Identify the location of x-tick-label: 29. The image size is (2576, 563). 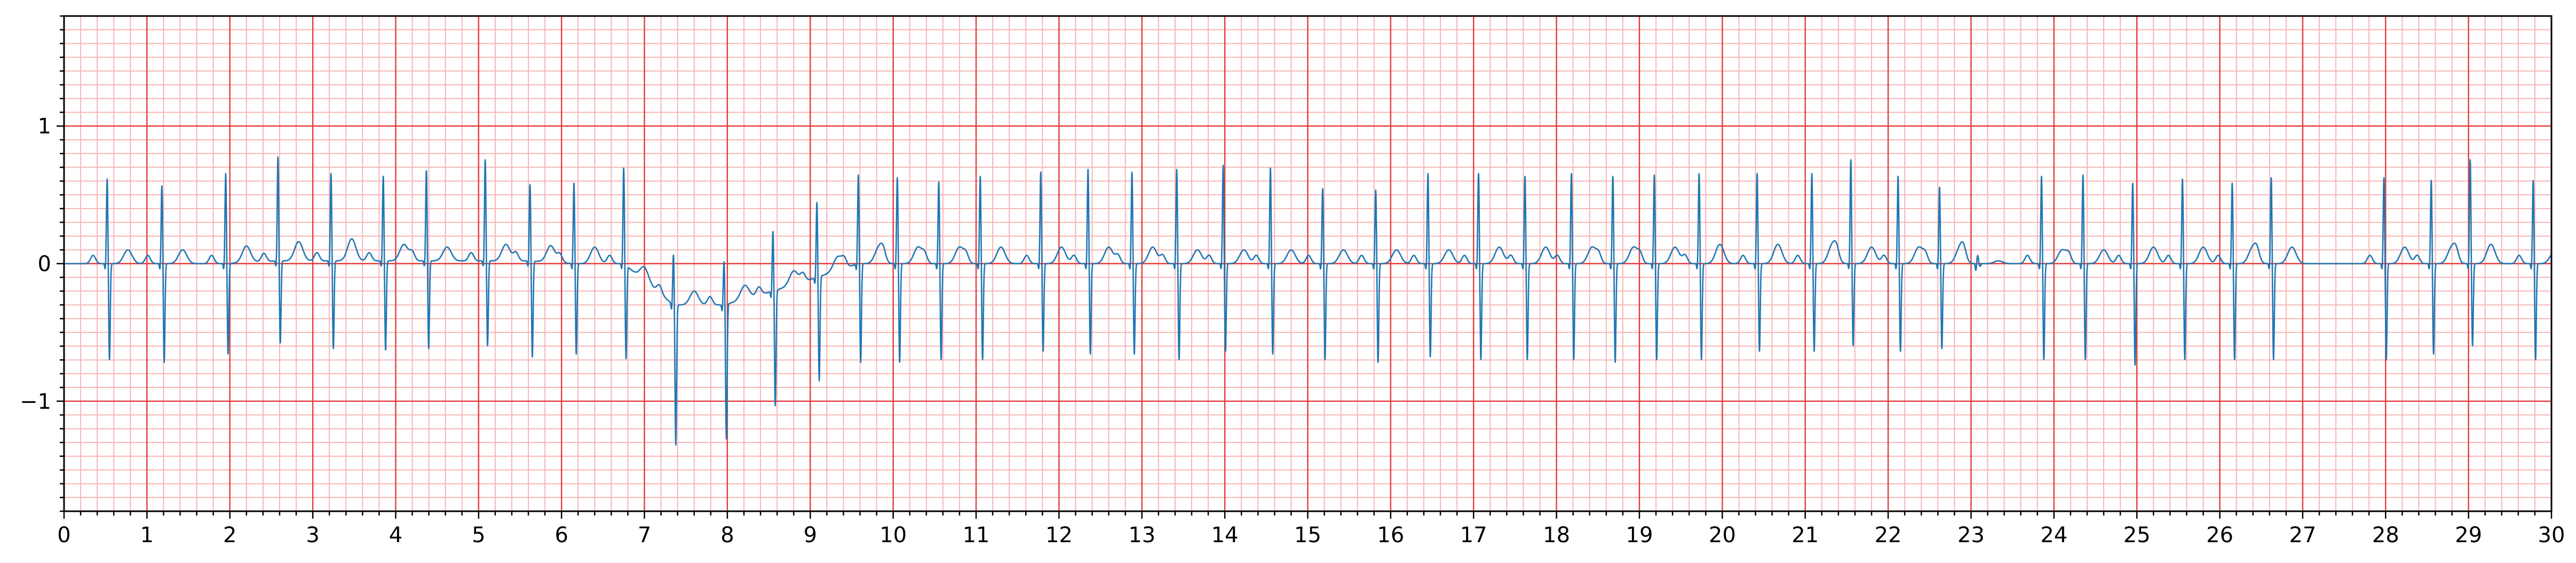
(2468, 535).